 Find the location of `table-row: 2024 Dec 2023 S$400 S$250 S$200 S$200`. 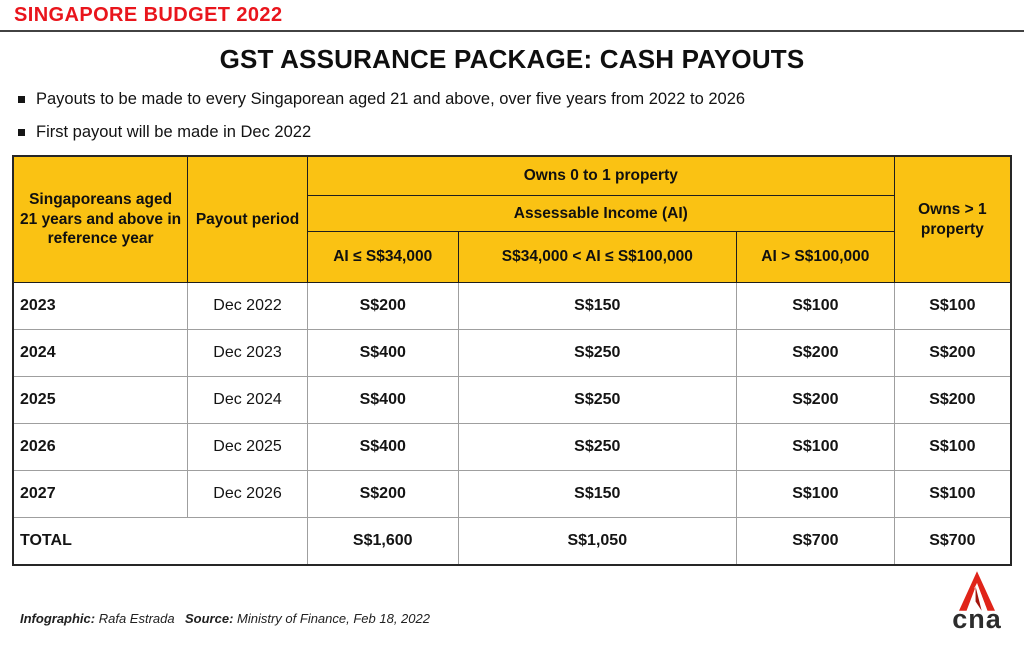

table-row: 2024 Dec 2023 S$400 S$250 S$200 S$200 is located at coordinates (512, 353).